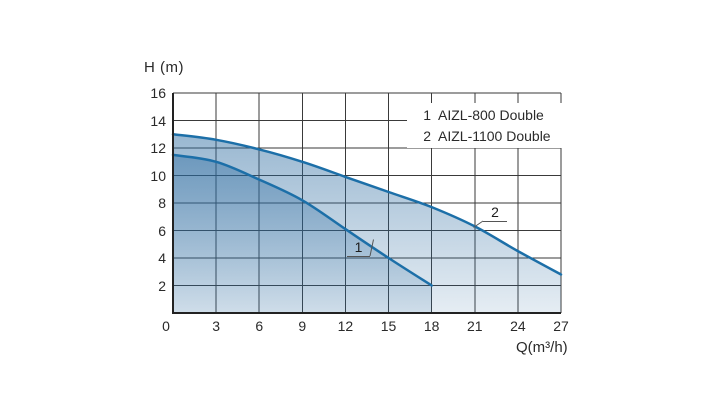 The height and width of the screenshot is (400, 711). What do you see at coordinates (158, 175) in the screenshot?
I see `y-tick-label: 10` at bounding box center [158, 175].